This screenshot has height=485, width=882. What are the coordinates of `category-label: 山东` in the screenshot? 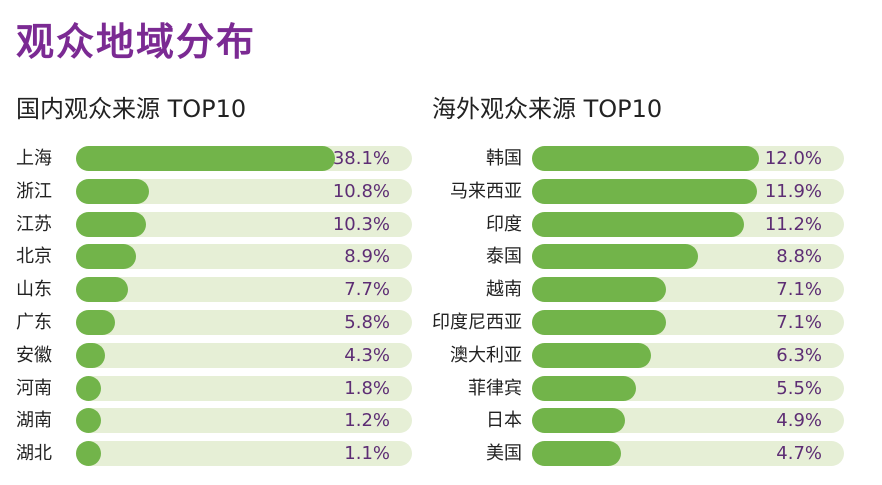 It's located at (34, 290).